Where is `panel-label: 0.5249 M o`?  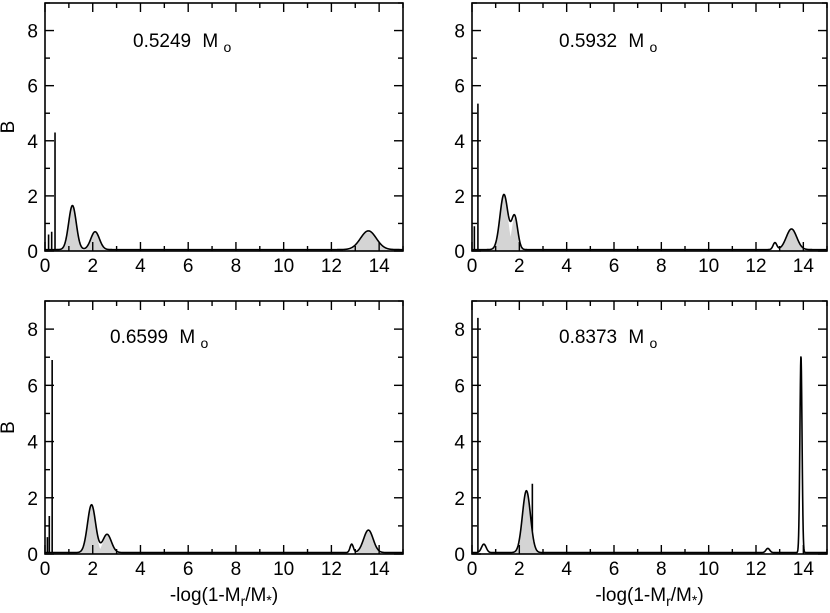
panel-label: 0.5249 M o is located at coordinates (182, 43).